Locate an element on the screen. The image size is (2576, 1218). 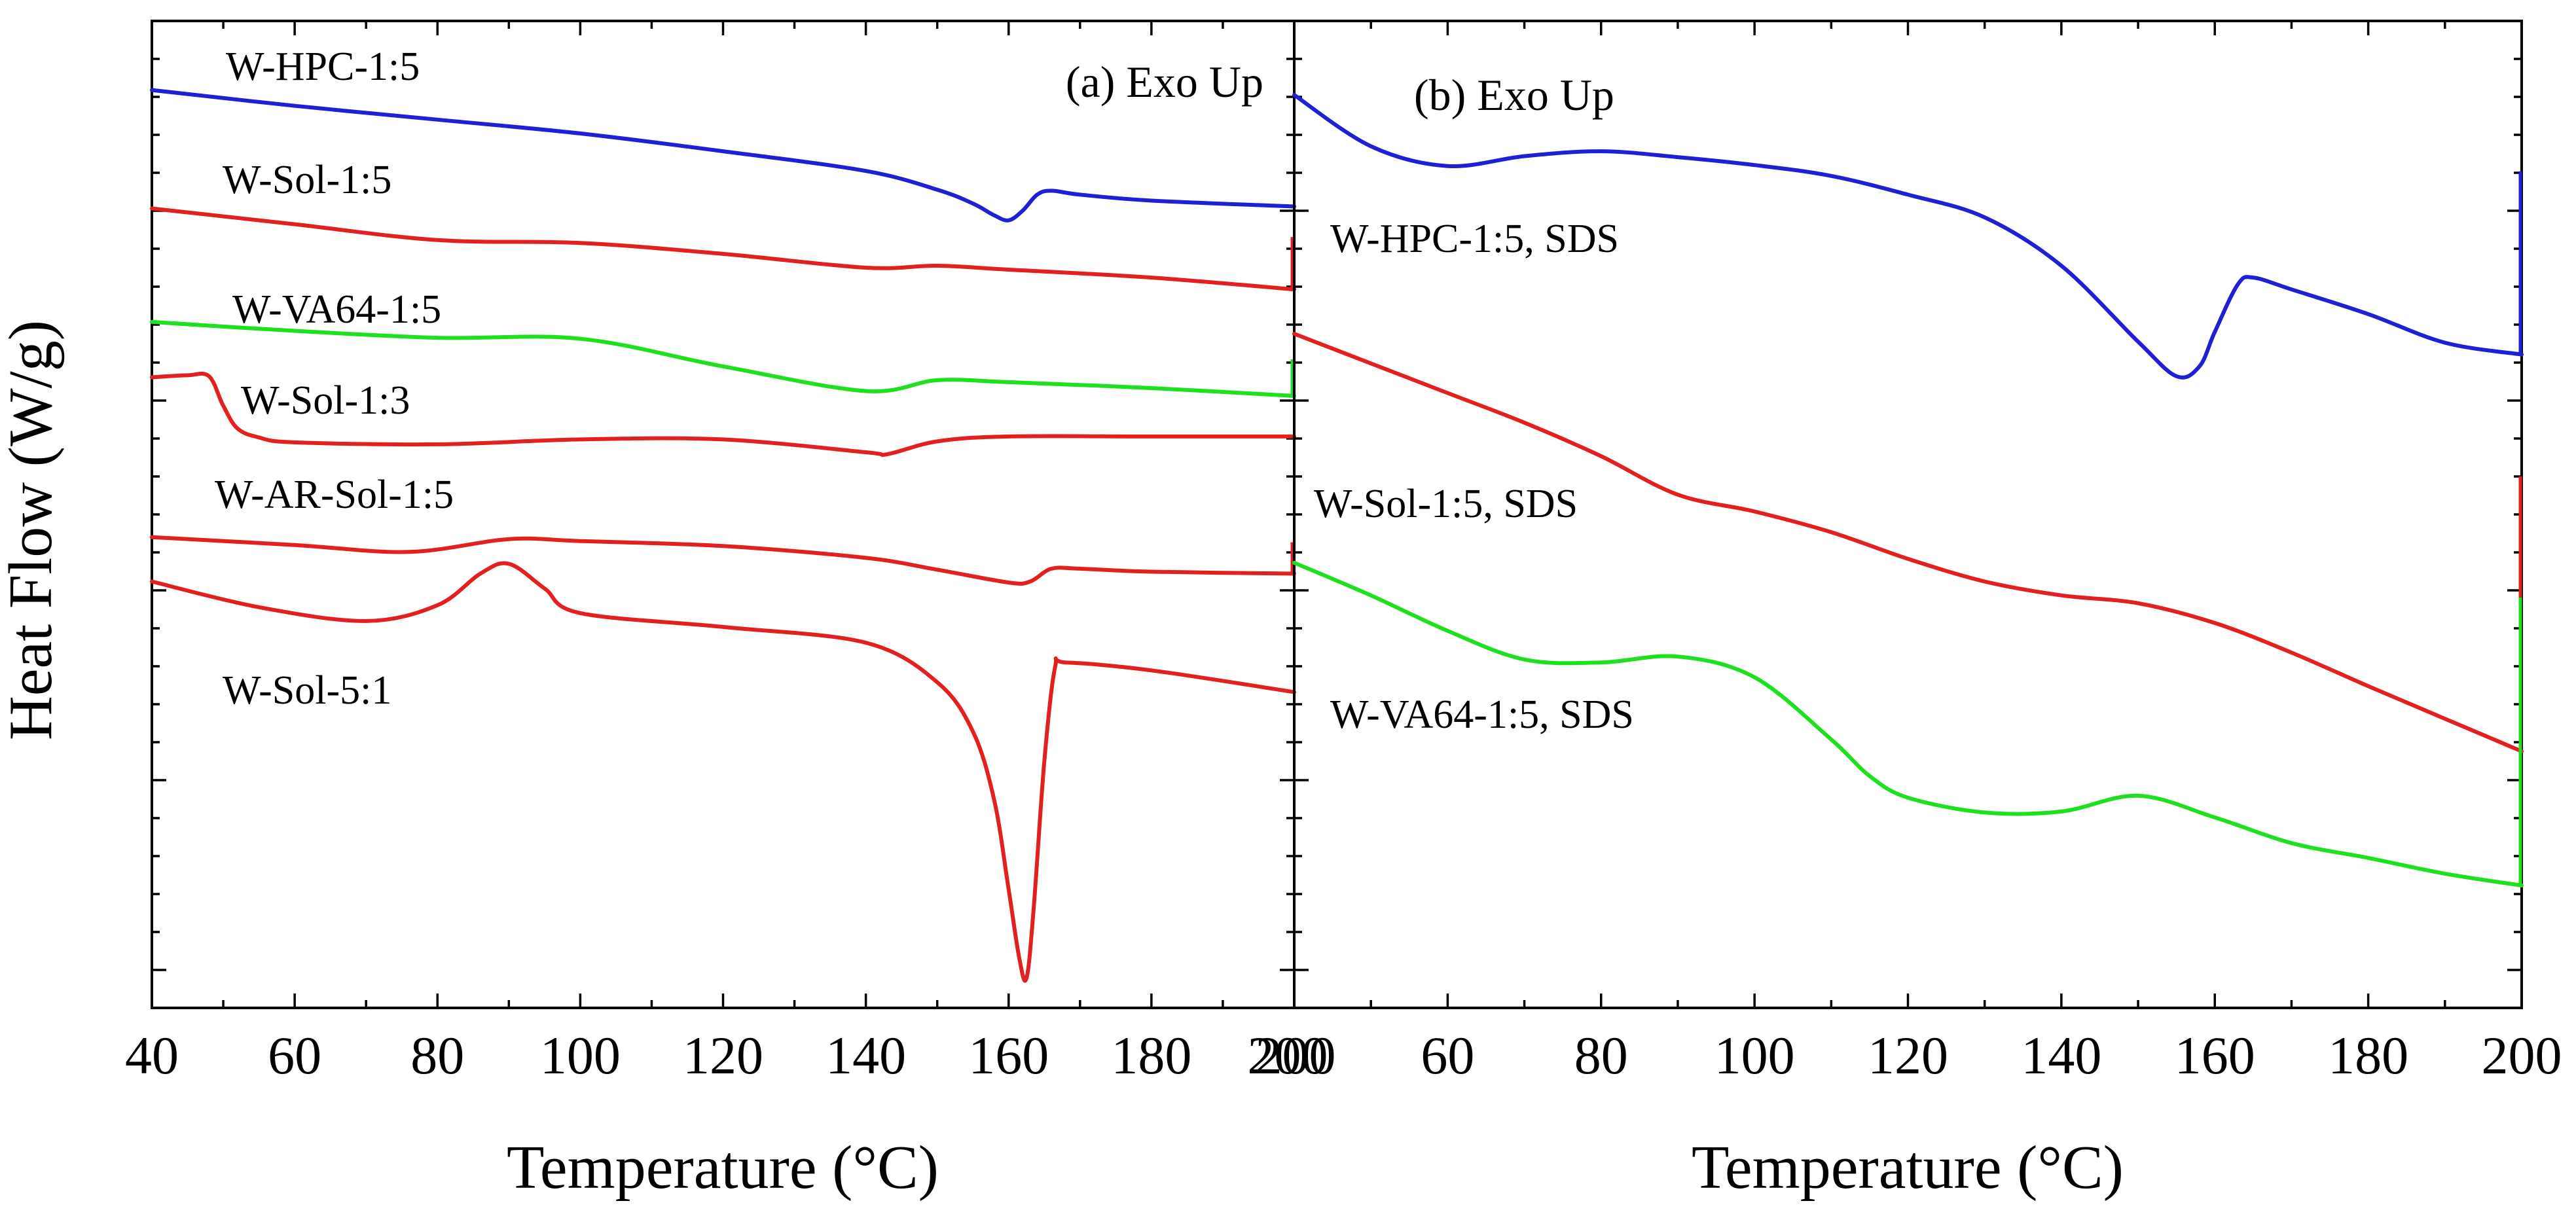
x-tick-label-b-7: 180 is located at coordinates (2368, 1055).